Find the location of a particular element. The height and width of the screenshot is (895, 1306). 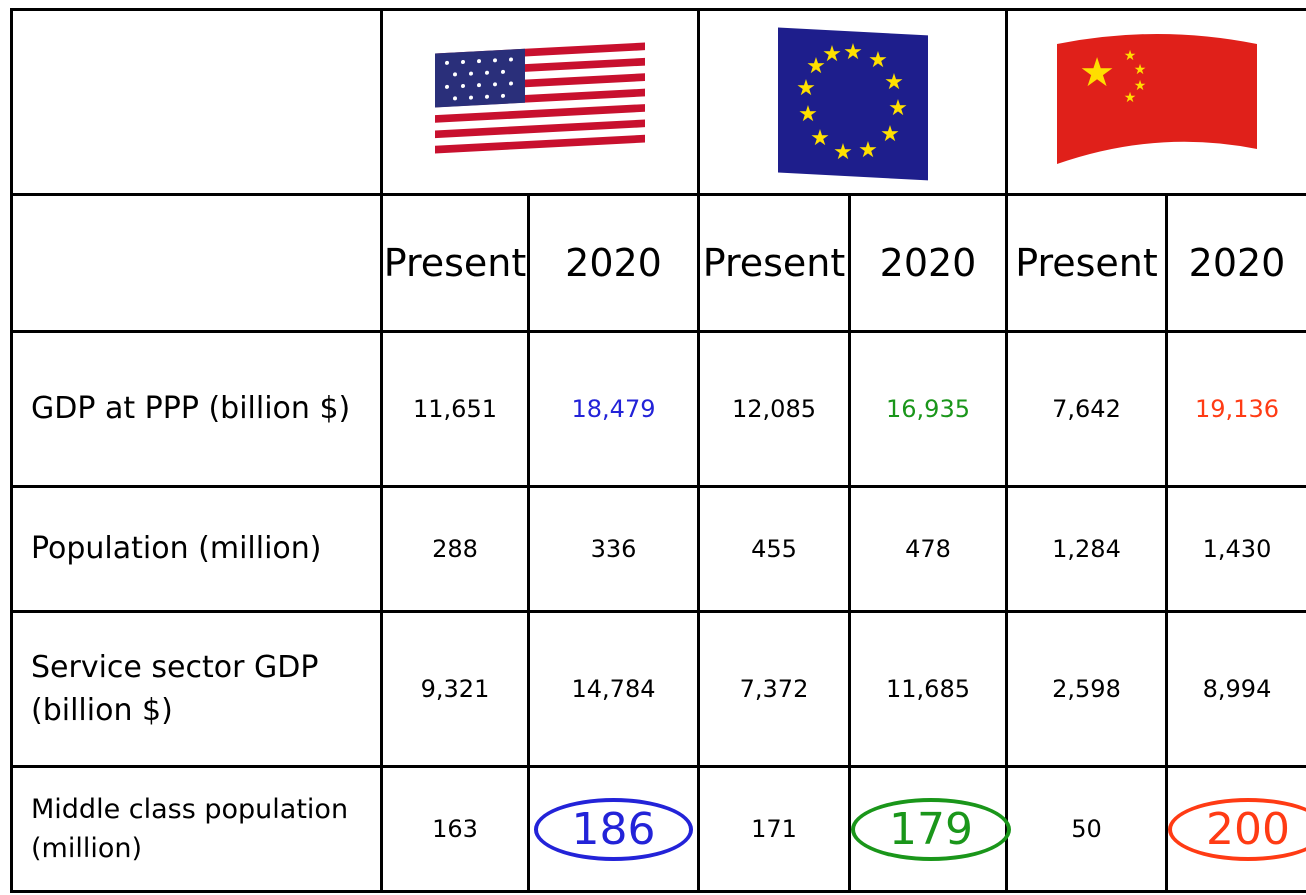

value-cell: 11,651 is located at coordinates (455, 409).